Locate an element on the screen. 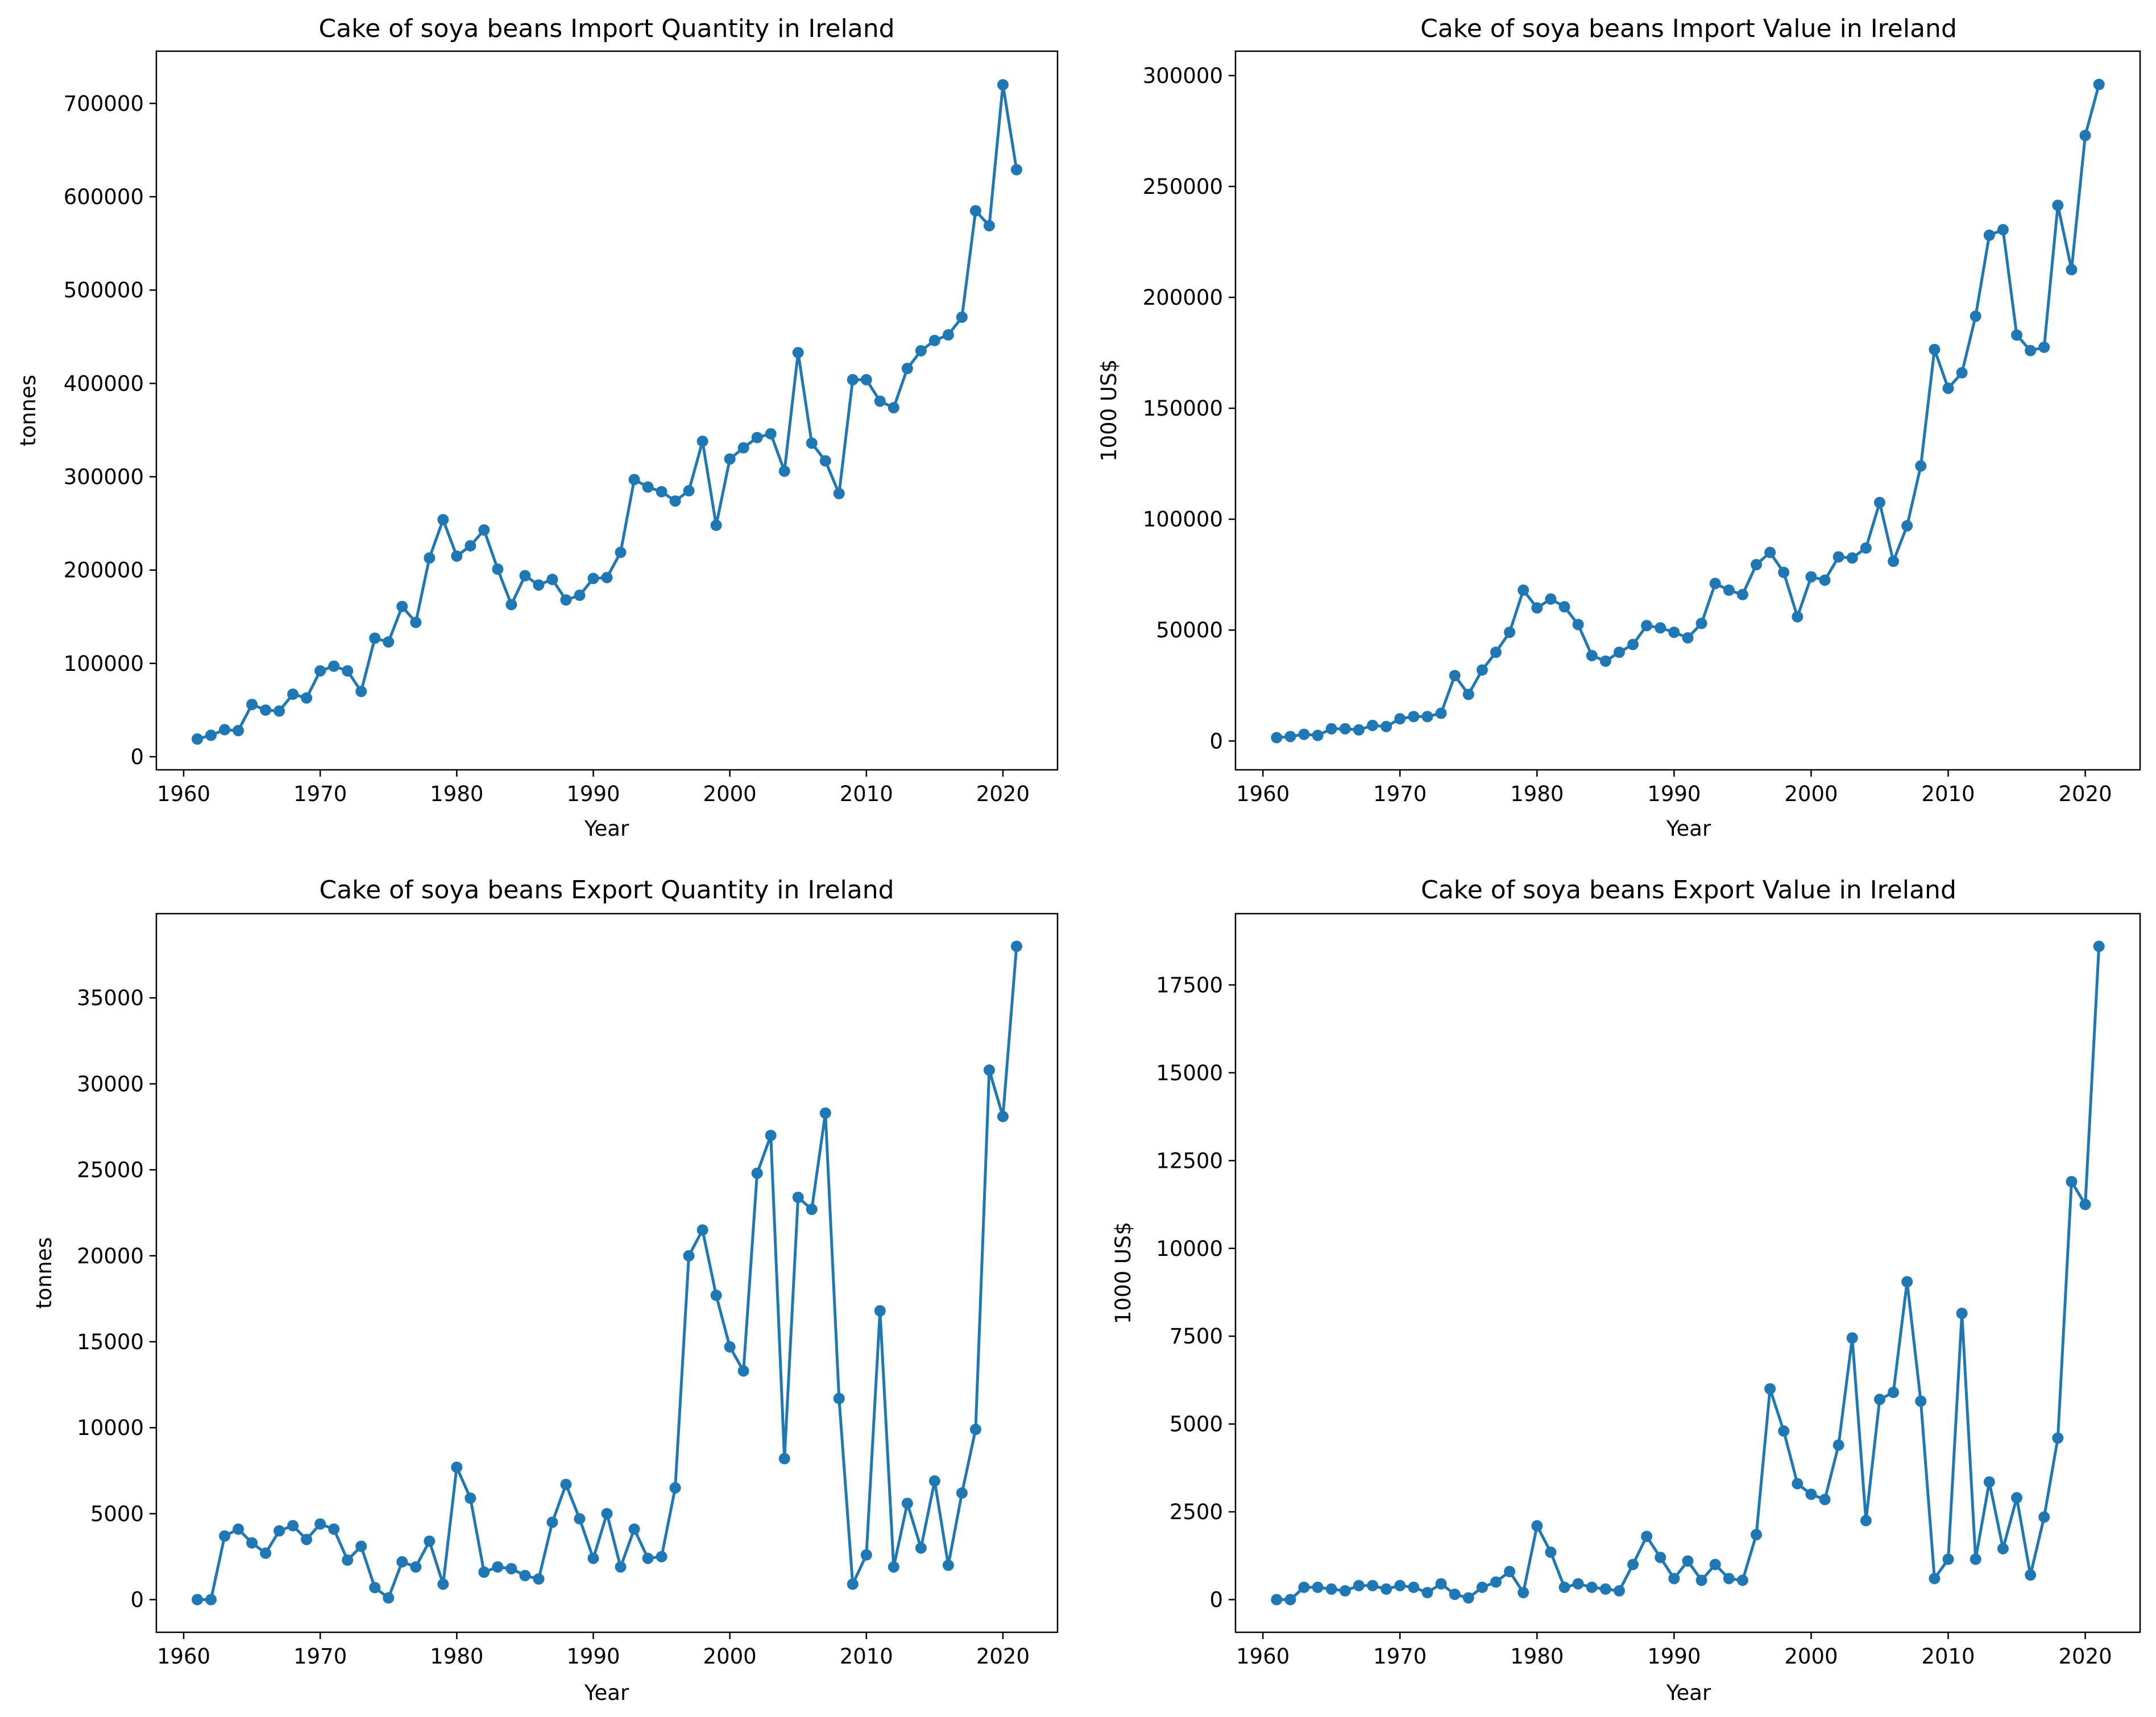 This screenshot has width=2156, height=1717. y-tick-label: 100000 is located at coordinates (1183, 519).